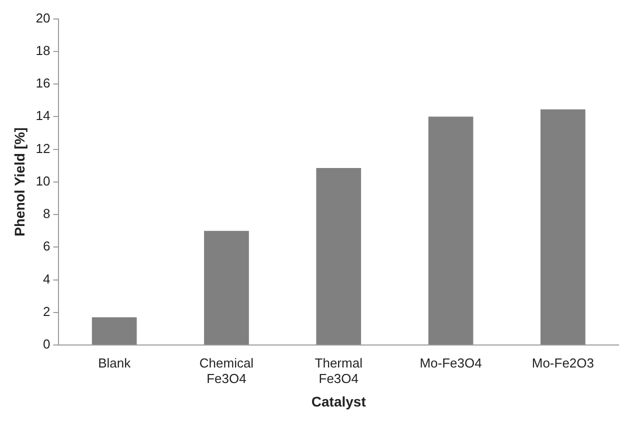 This screenshot has width=627, height=423. What do you see at coordinates (43, 50) in the screenshot?
I see `y-tick-label: 18` at bounding box center [43, 50].